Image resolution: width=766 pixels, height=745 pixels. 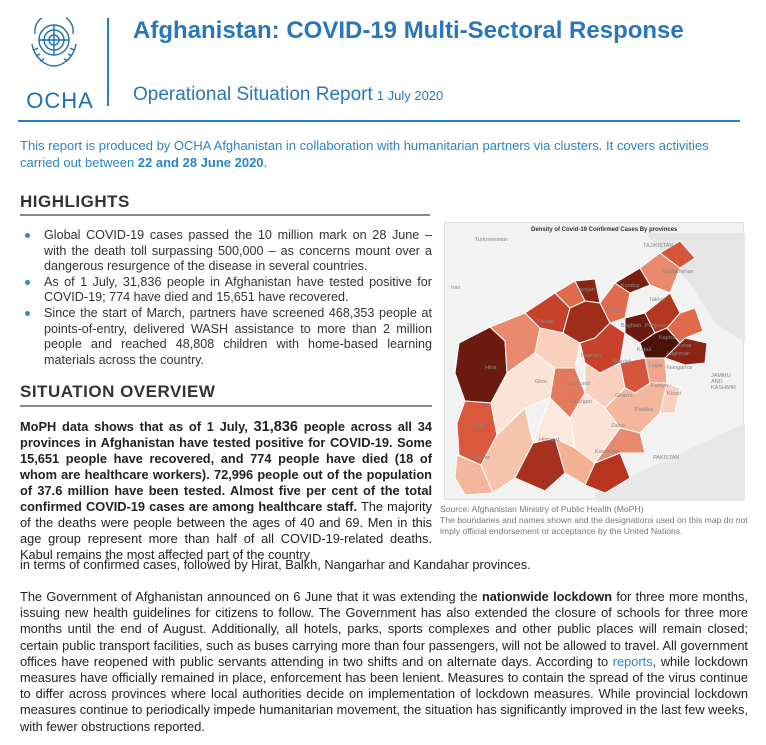 What do you see at coordinates (607, 452) in the screenshot?
I see `map-label: Kandahar` at bounding box center [607, 452].